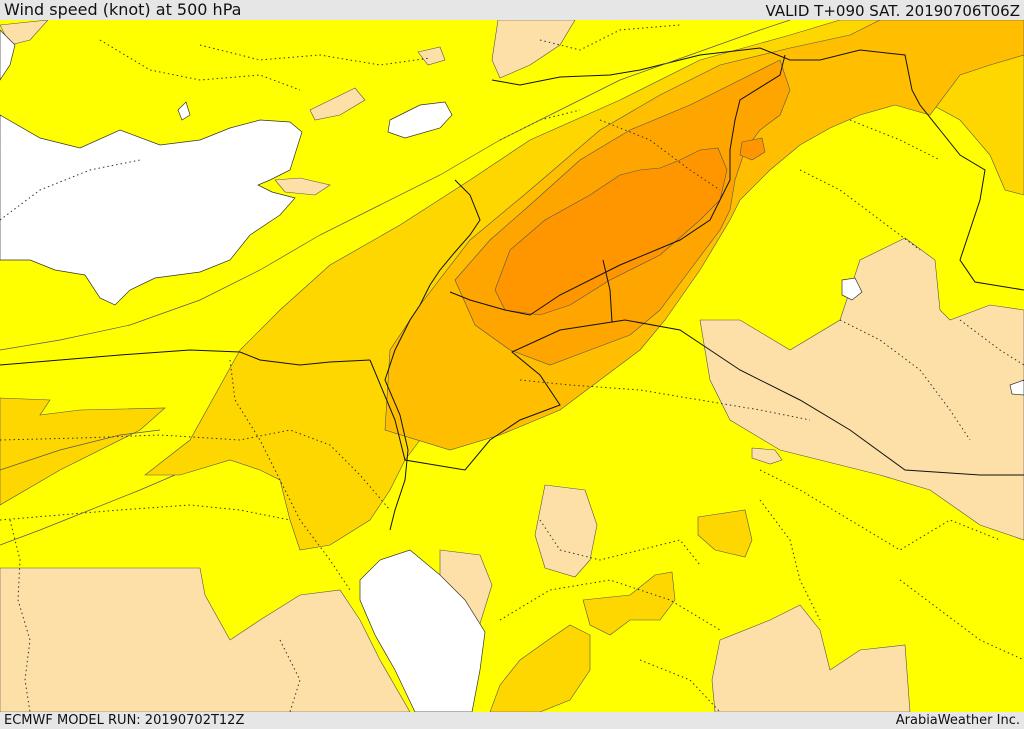  I want to click on red-sea-north, so click(422, 630).